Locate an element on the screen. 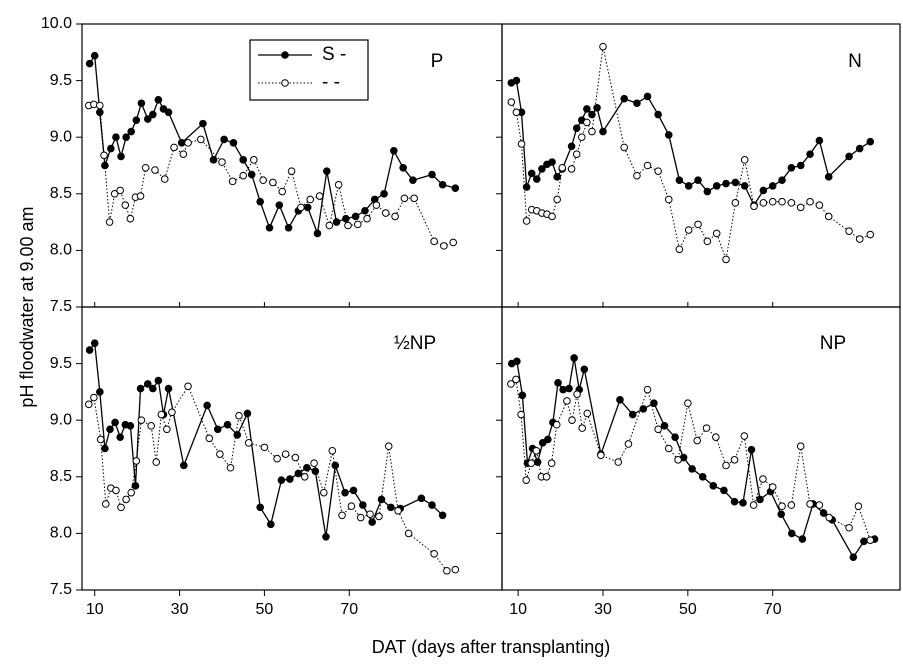 This screenshot has width=903, height=664. panel-title: P is located at coordinates (437, 61).